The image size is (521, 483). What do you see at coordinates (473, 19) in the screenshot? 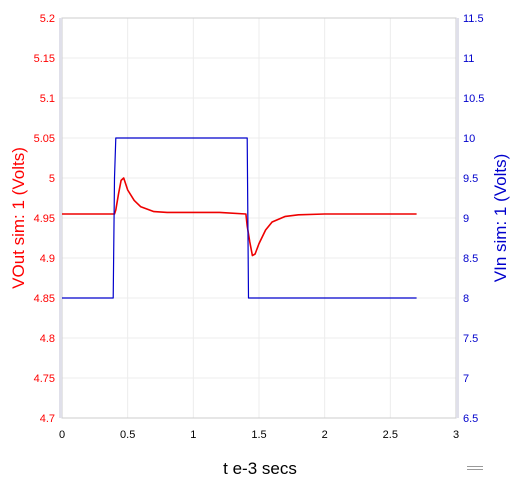
I see `y-right-tick-label: 11.5` at bounding box center [473, 19].